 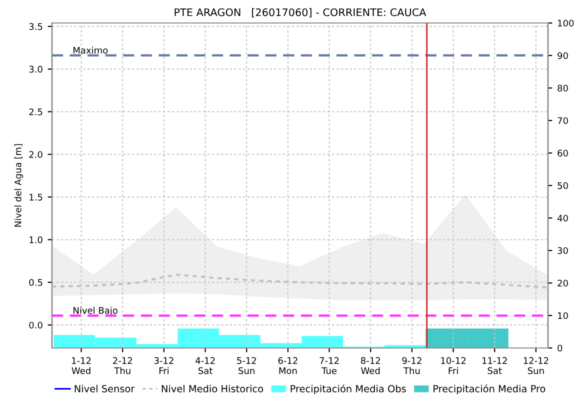 I want to click on y2-tick-label: 100, so click(x=566, y=23).